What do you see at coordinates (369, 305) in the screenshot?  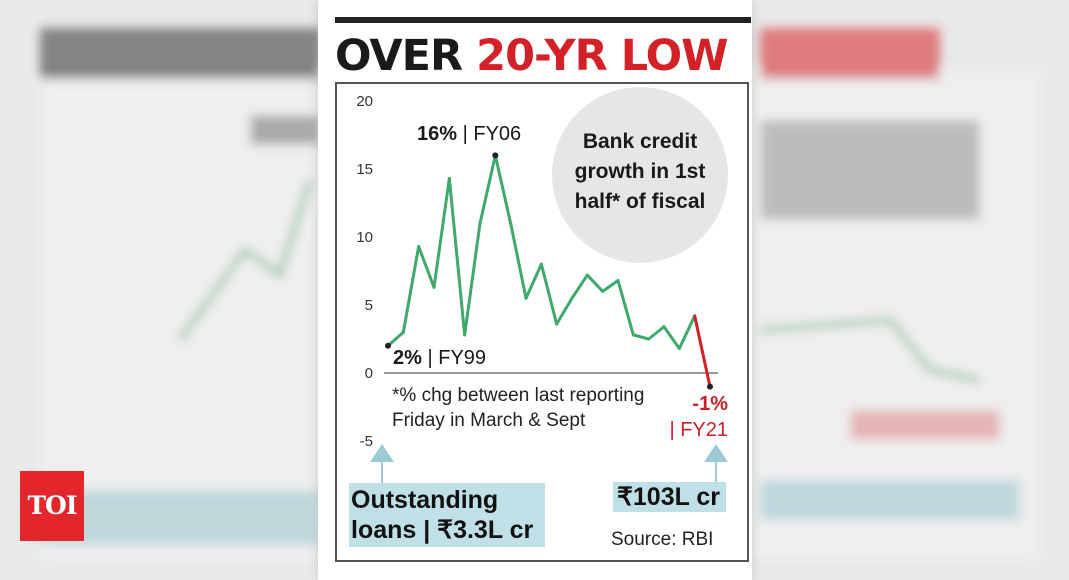 I see `y-tick-label: 5` at bounding box center [369, 305].